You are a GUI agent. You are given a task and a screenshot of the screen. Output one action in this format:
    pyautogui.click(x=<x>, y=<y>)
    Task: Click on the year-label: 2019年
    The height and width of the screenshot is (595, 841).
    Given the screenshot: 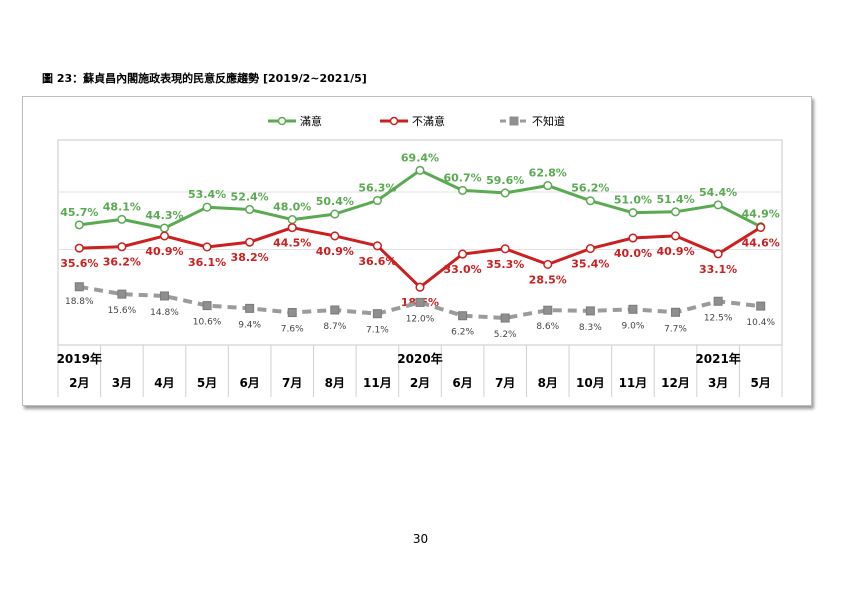 What is the action you would take?
    pyautogui.click(x=79, y=358)
    